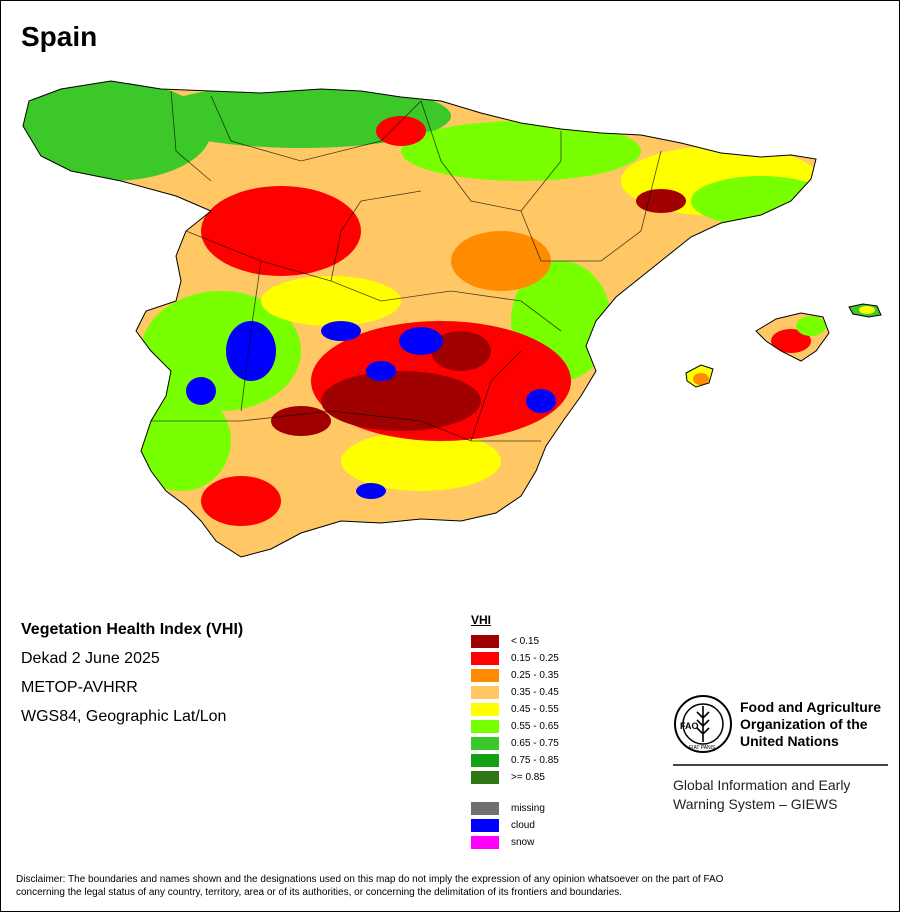  I want to click on legend-label: 0.15 - 0.25, so click(535, 658).